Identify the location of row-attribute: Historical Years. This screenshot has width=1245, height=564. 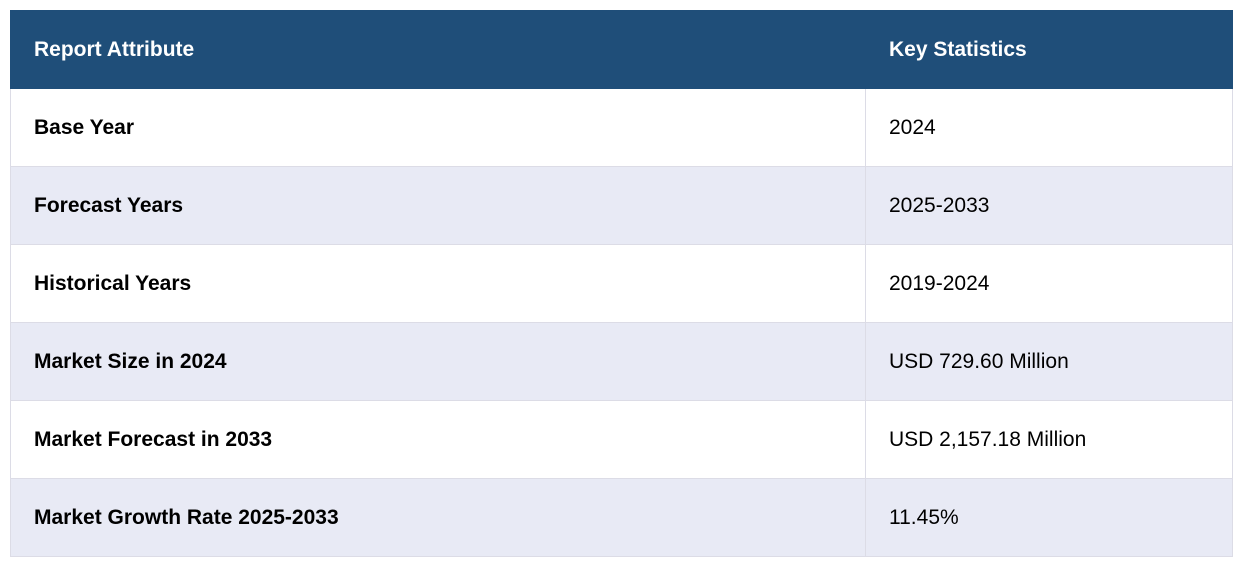
(438, 283).